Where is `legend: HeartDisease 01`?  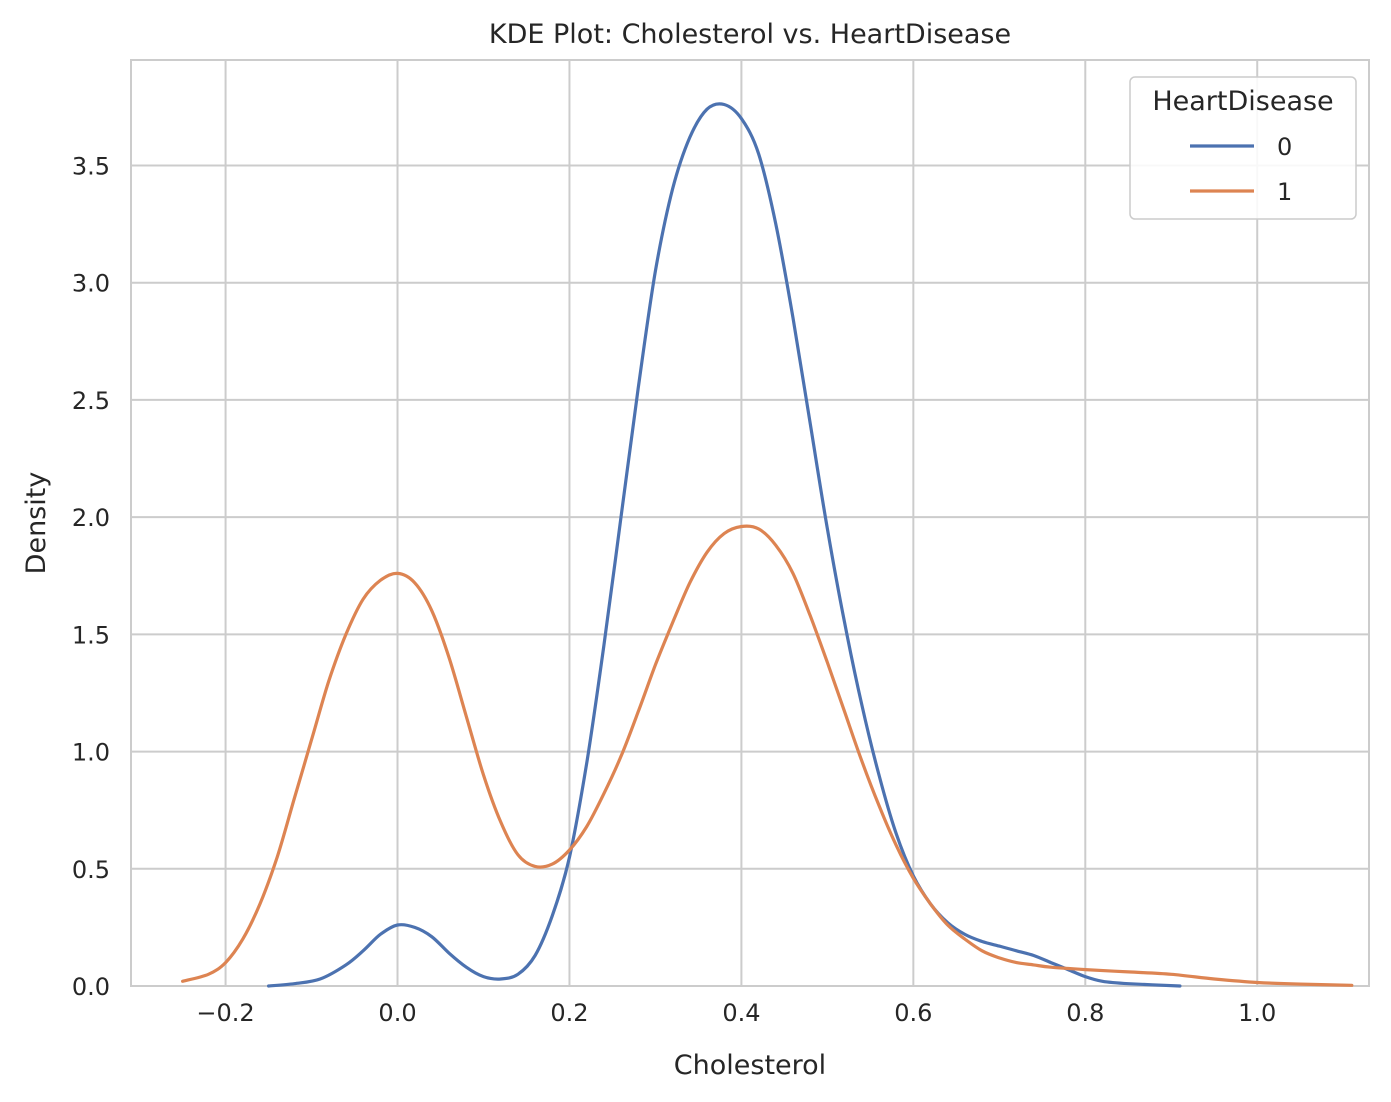
legend: HeartDisease 01 is located at coordinates (1243, 148).